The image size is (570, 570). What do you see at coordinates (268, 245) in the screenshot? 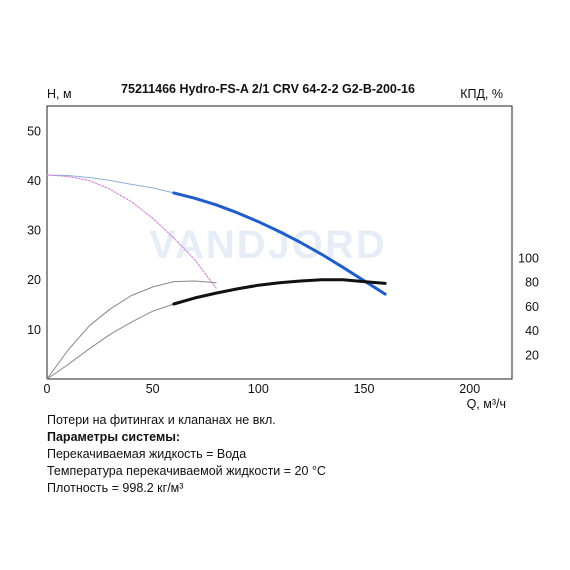
I see `watermark: VANDJORD` at bounding box center [268, 245].